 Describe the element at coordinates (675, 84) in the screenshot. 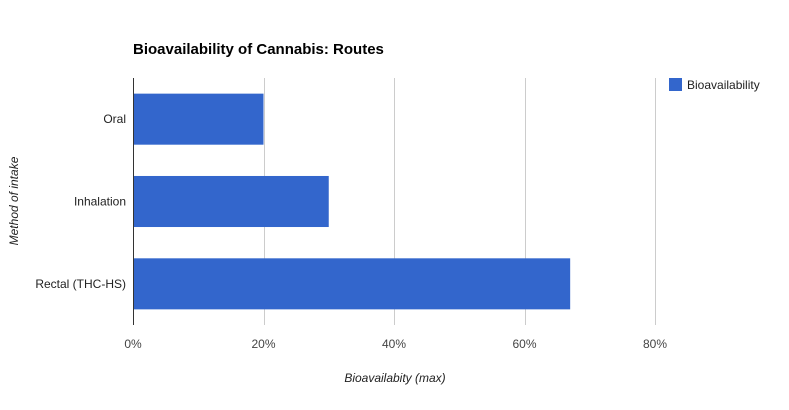

I see `legend-swatch` at that location.